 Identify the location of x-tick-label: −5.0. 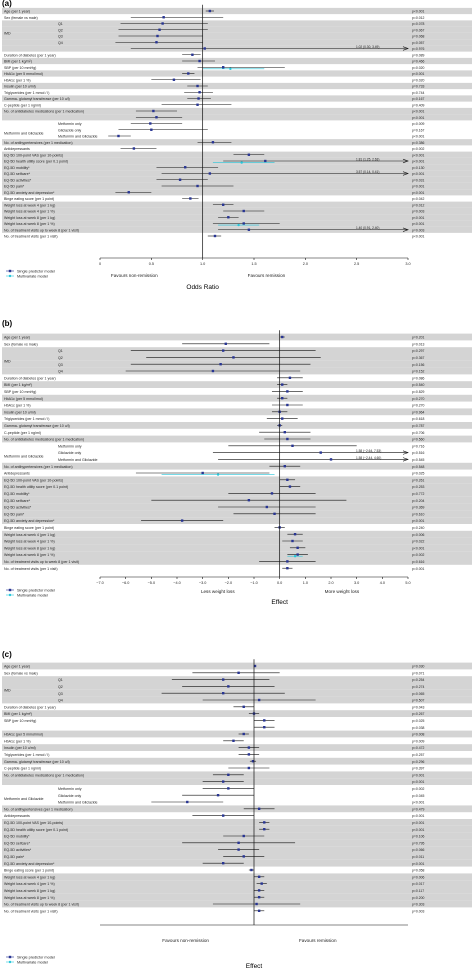
(152, 583).